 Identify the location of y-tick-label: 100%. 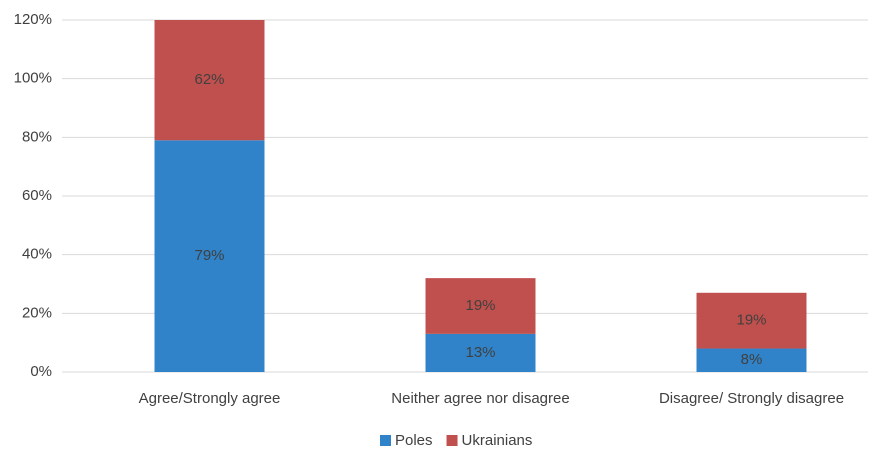
(33, 78).